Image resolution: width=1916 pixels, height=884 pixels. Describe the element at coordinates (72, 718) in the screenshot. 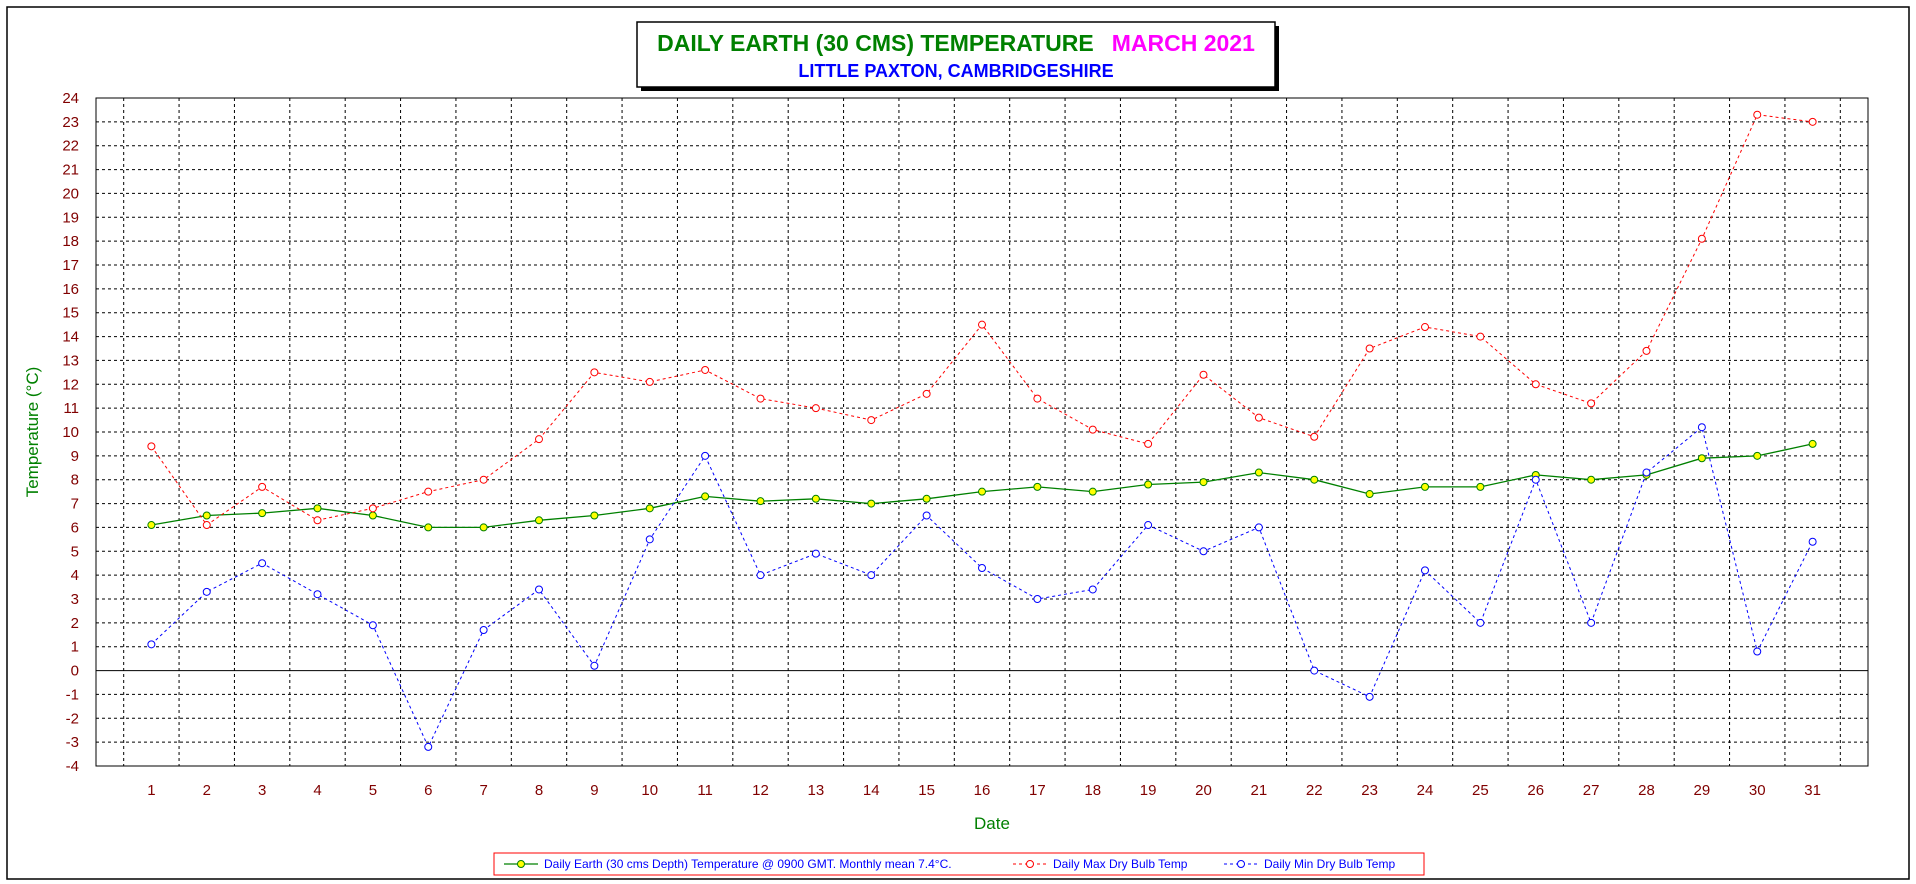

I see `y-tick-label: -2` at that location.